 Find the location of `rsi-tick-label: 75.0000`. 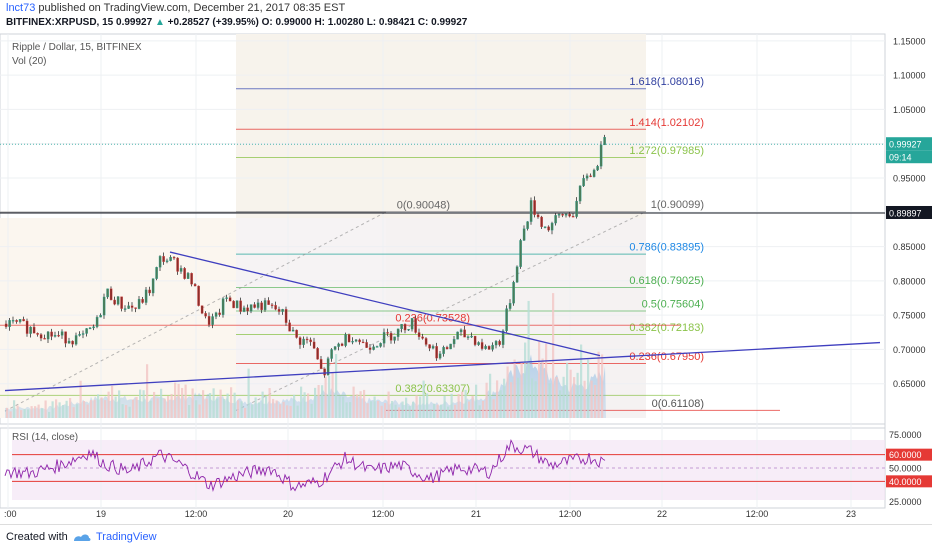

rsi-tick-label: 75.0000 is located at coordinates (905, 435).